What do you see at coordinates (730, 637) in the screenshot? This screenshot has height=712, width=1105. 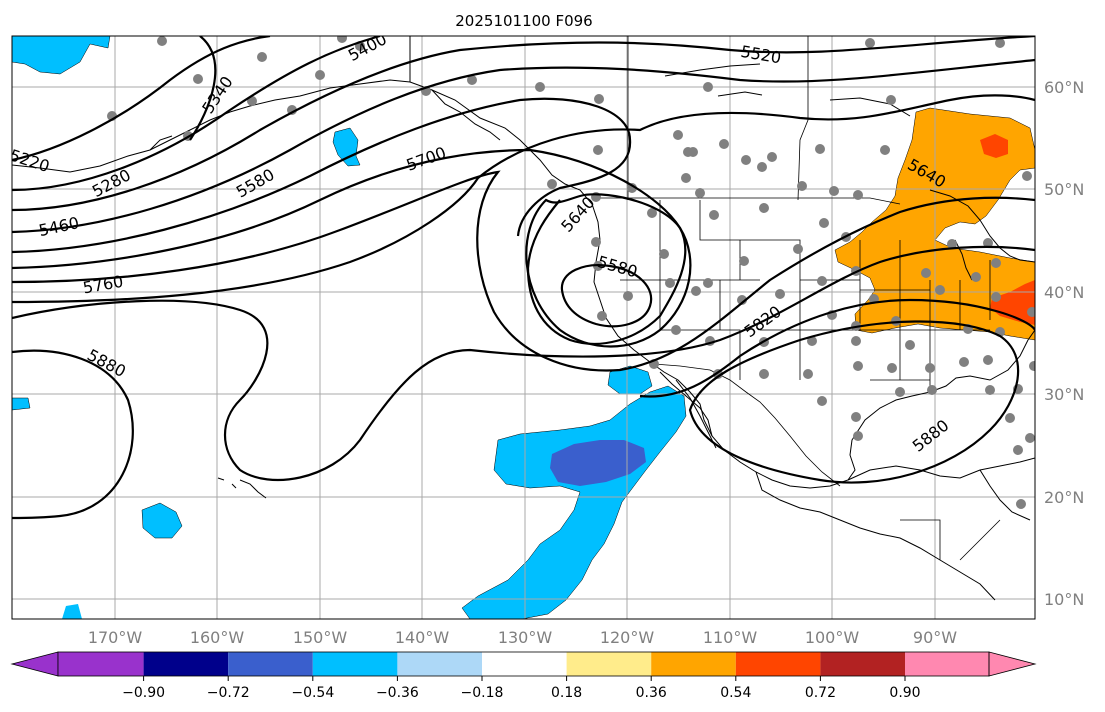 I see `lon-label: 110°W` at bounding box center [730, 637].